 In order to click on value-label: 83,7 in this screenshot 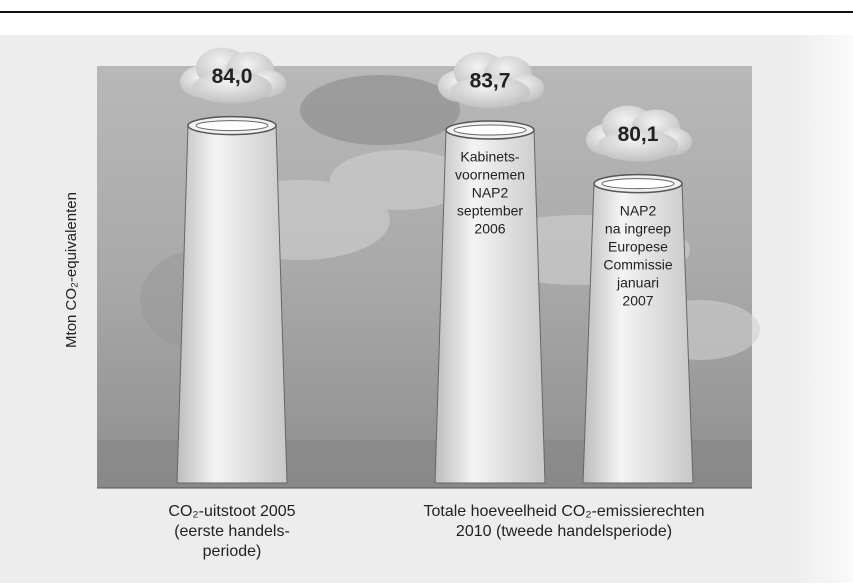, I will do `click(490, 81)`.